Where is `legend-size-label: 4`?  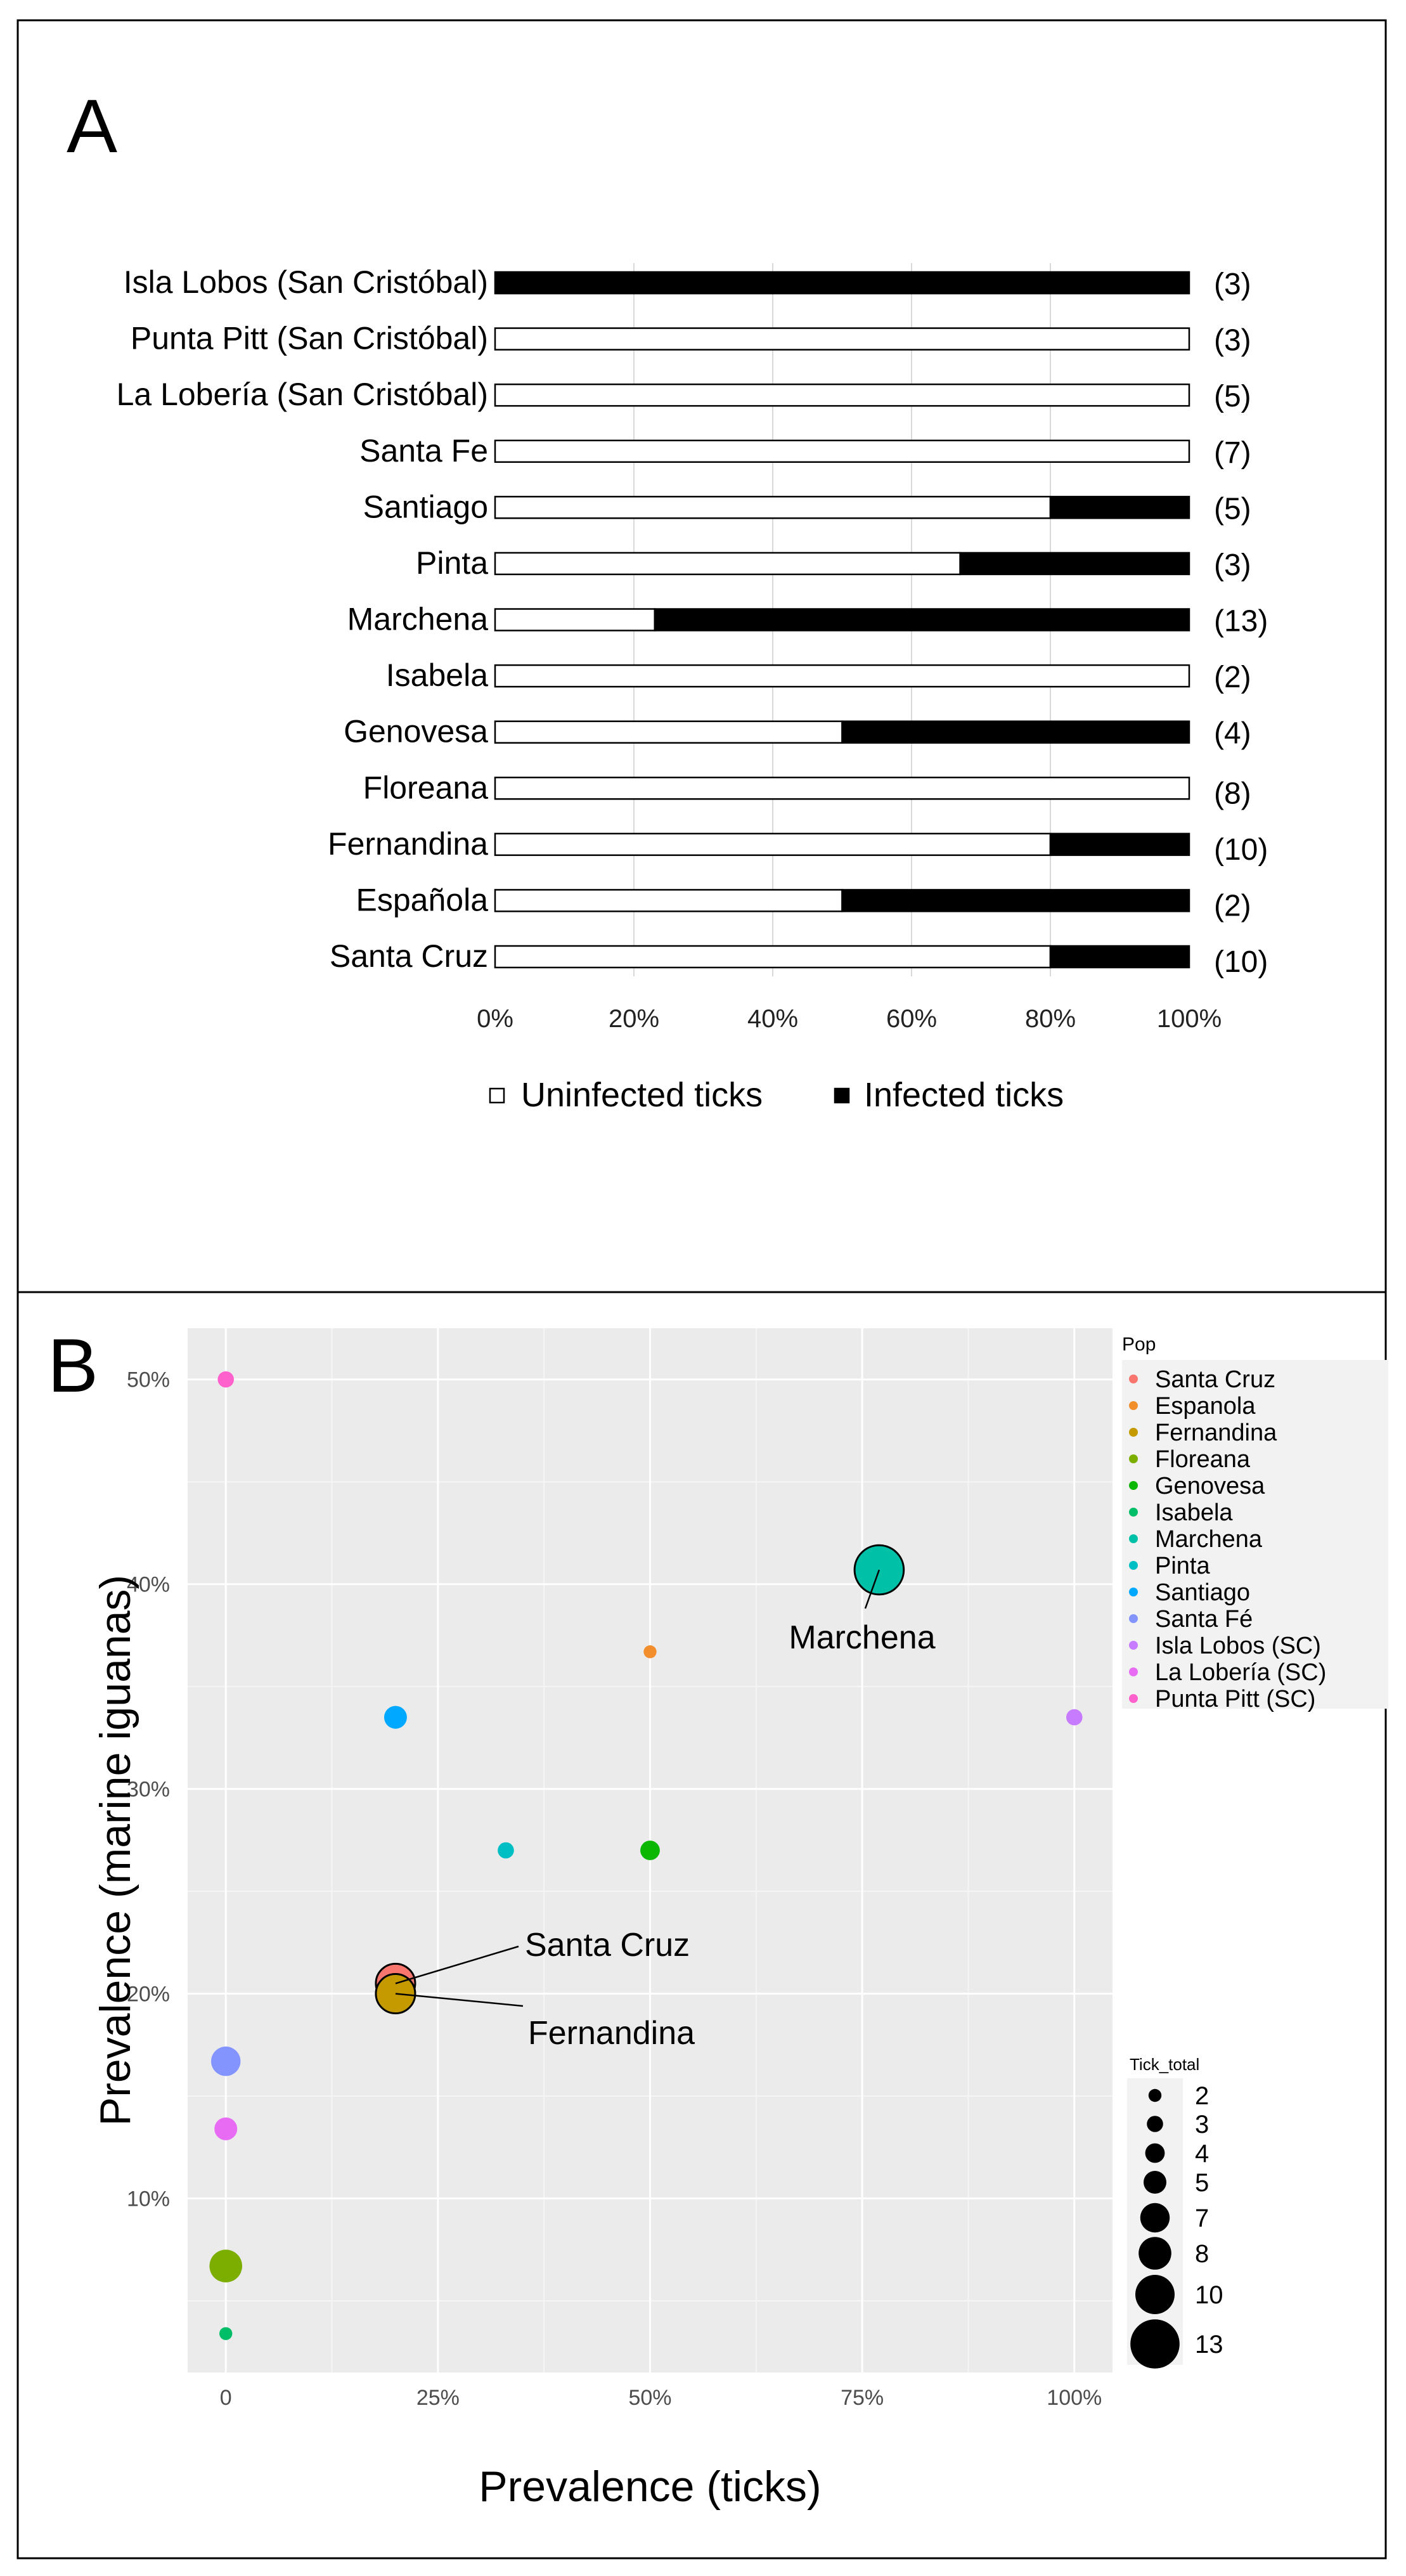 legend-size-label: 4 is located at coordinates (1202, 2154).